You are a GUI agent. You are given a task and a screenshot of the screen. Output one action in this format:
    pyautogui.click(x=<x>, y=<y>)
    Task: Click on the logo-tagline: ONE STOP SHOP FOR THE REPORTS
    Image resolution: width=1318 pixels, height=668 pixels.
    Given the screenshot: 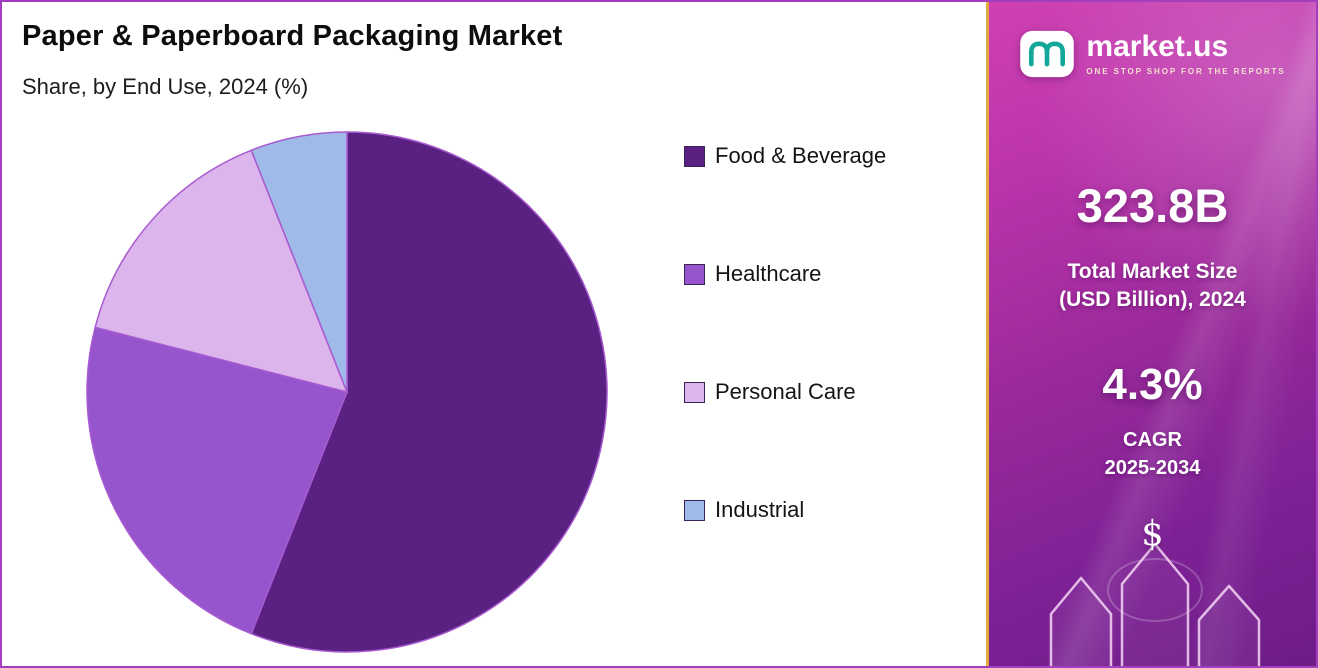 What is the action you would take?
    pyautogui.click(x=1186, y=71)
    